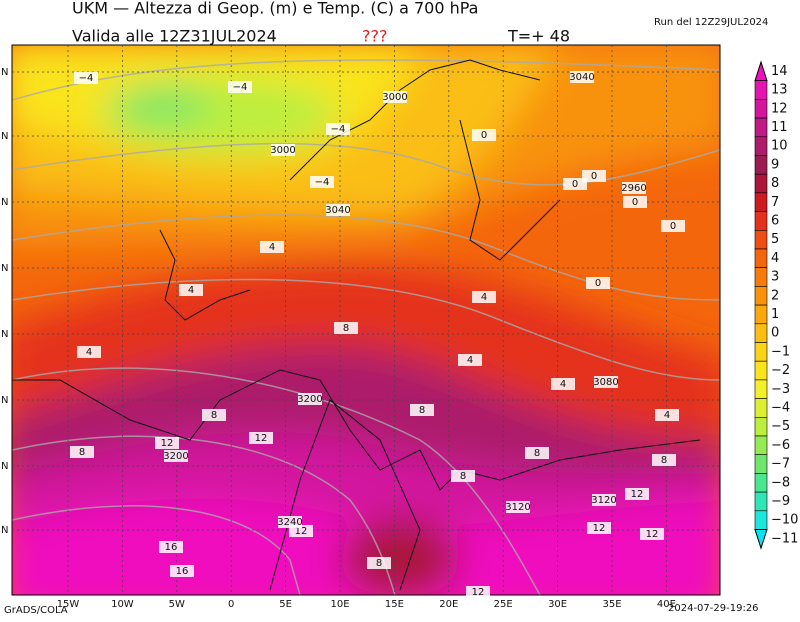  I want to click on colorbar-label: 14, so click(779, 71).